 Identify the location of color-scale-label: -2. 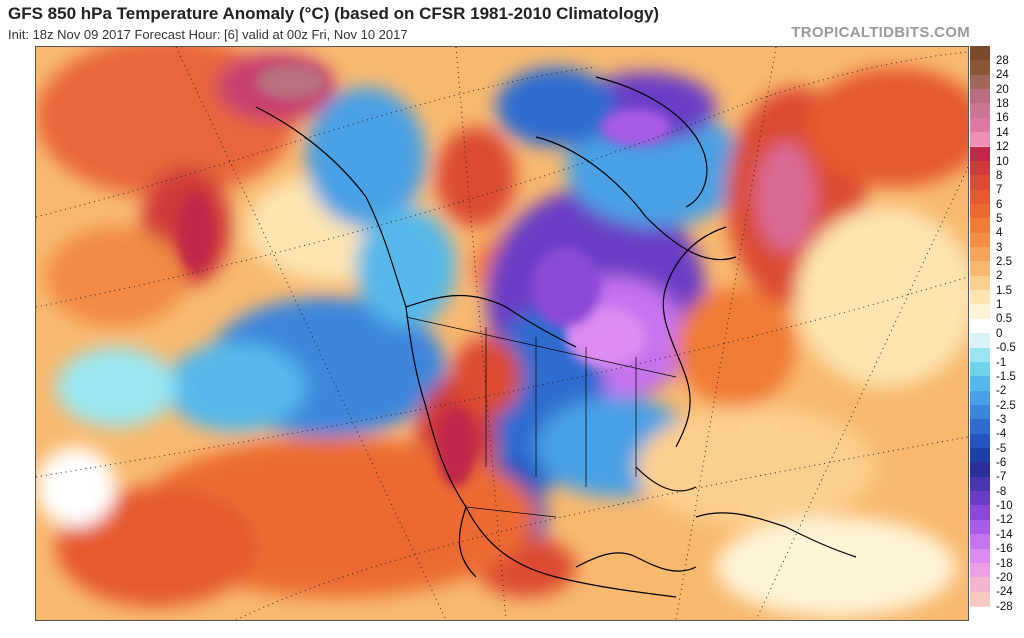
(1001, 391).